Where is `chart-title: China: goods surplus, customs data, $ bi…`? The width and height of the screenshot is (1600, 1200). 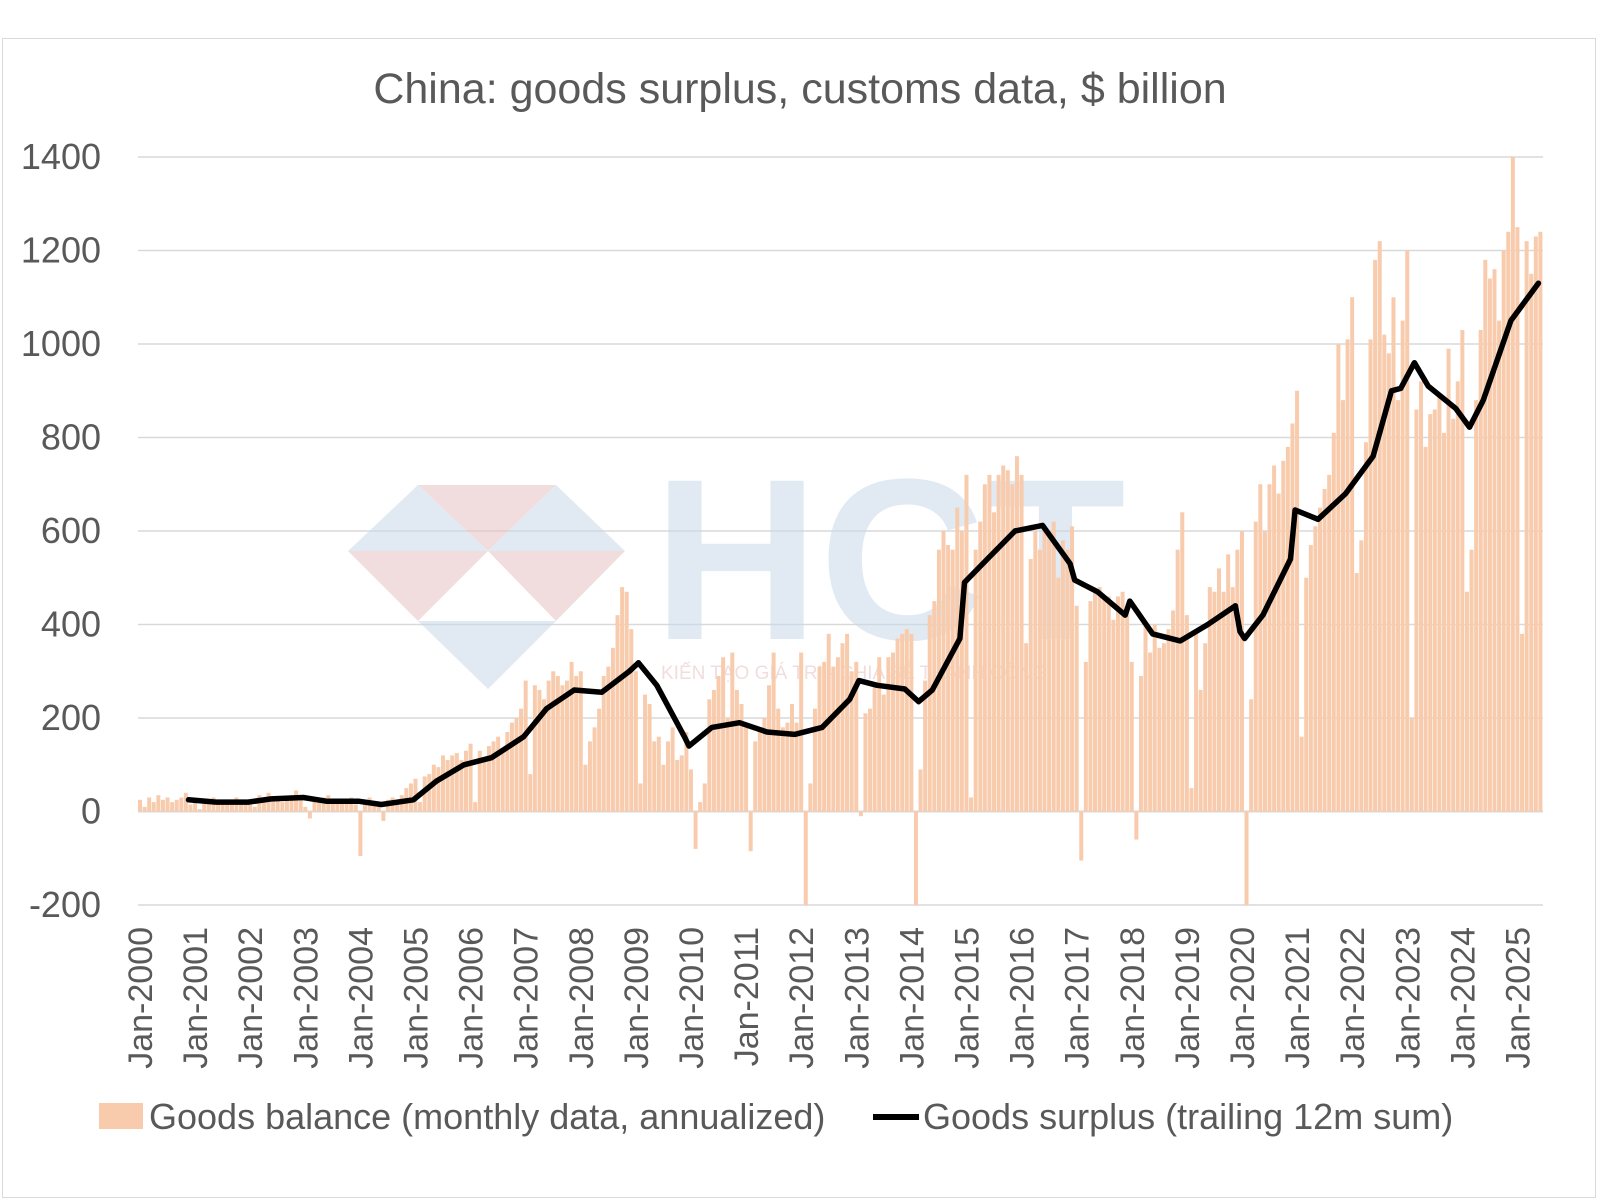 chart-title: China: goods surplus, customs data, $ bi… is located at coordinates (799, 89).